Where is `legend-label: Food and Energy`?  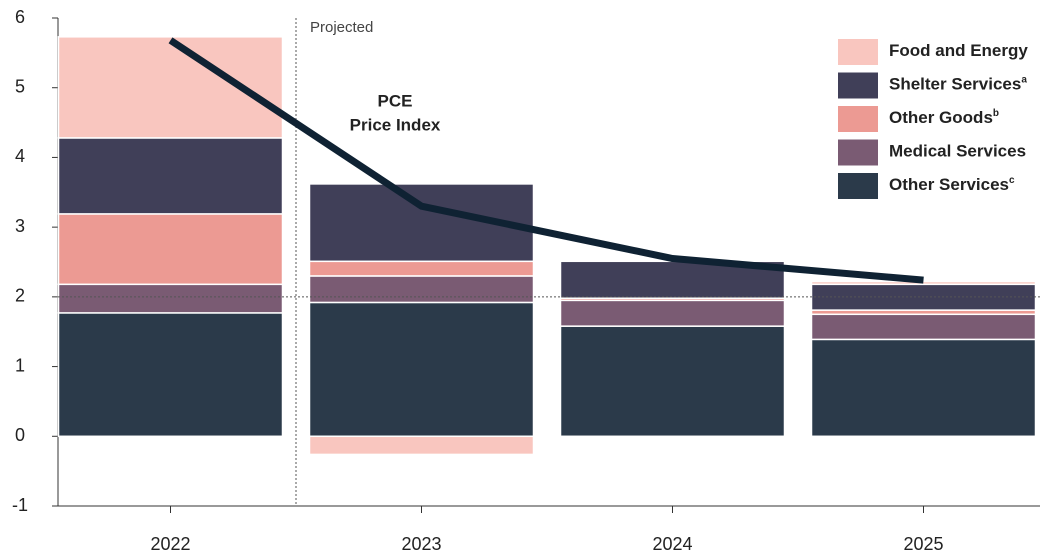
legend-label: Food and Energy is located at coordinates (958, 50).